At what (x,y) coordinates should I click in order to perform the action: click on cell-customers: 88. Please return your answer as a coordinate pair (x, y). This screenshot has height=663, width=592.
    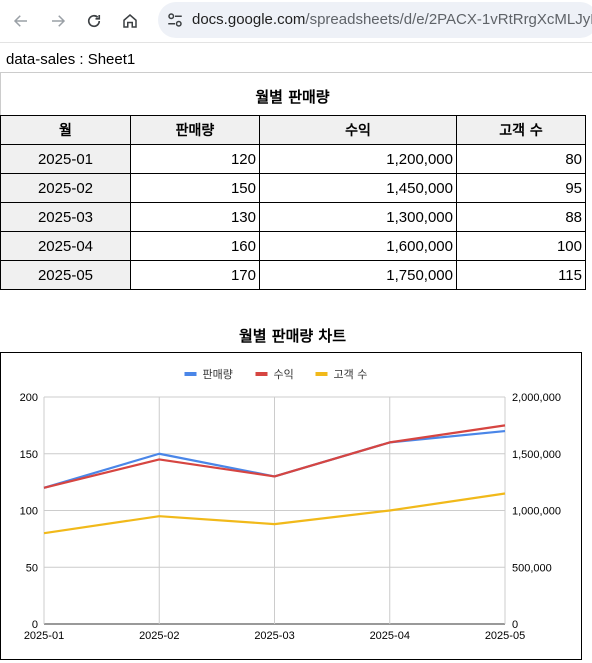
    Looking at the image, I should click on (521, 217).